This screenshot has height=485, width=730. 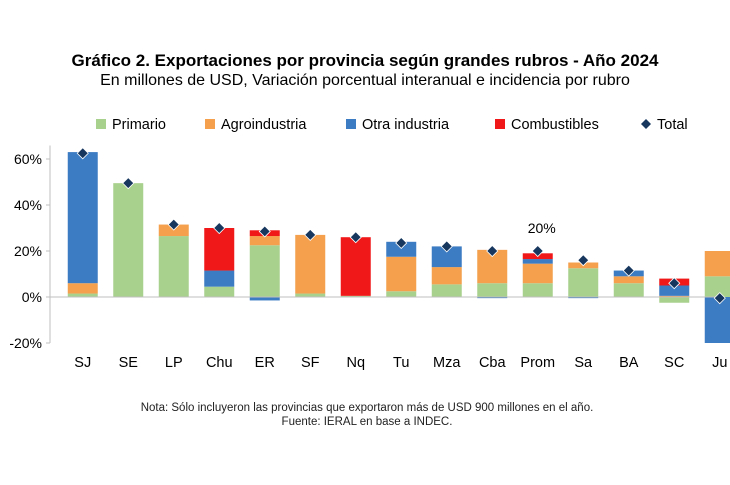 What do you see at coordinates (28, 251) in the screenshot?
I see `y-tick-label: 20%` at bounding box center [28, 251].